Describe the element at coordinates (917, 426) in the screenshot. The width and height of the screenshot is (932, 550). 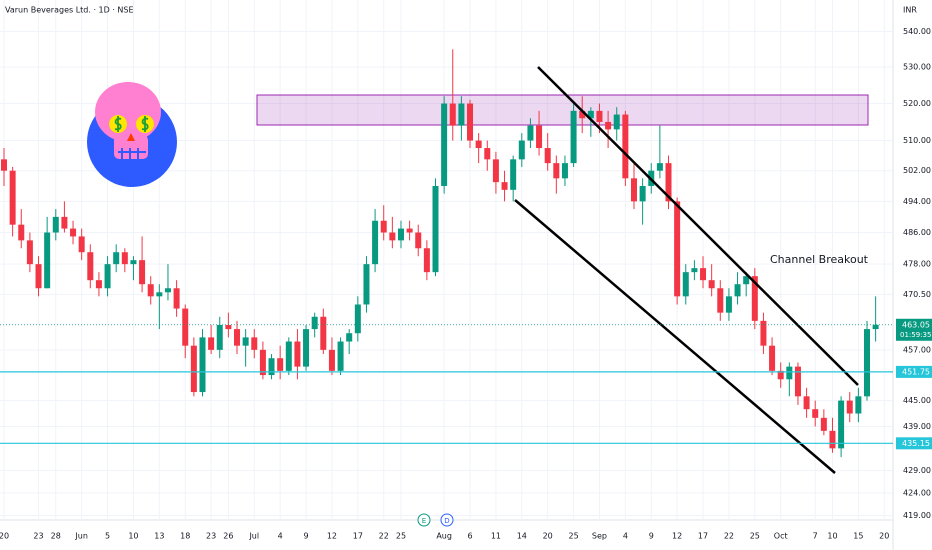
I see `y-tick-label: 439.00` at that location.